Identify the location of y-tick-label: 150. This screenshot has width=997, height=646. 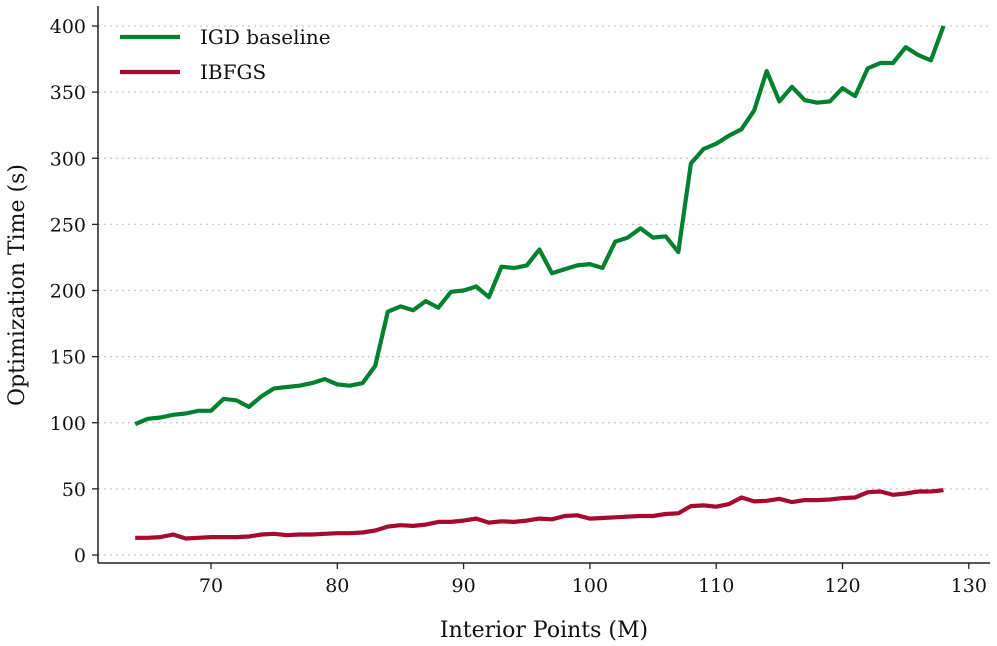
(68, 358).